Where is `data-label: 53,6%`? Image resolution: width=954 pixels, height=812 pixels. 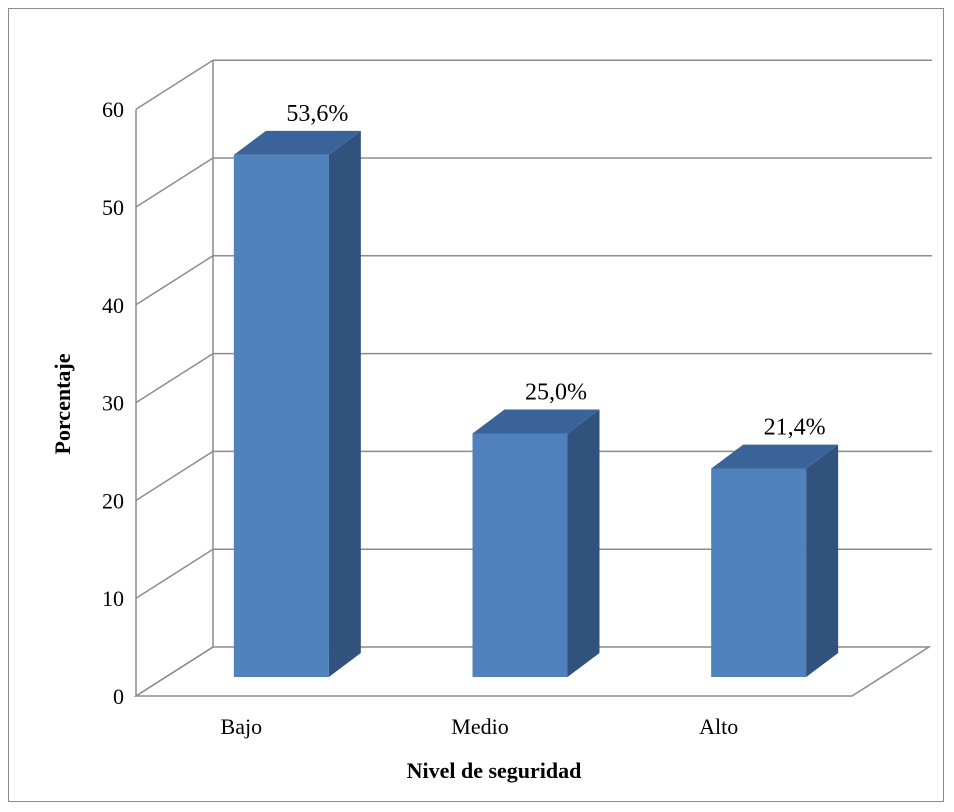 data-label: 53,6% is located at coordinates (317, 114).